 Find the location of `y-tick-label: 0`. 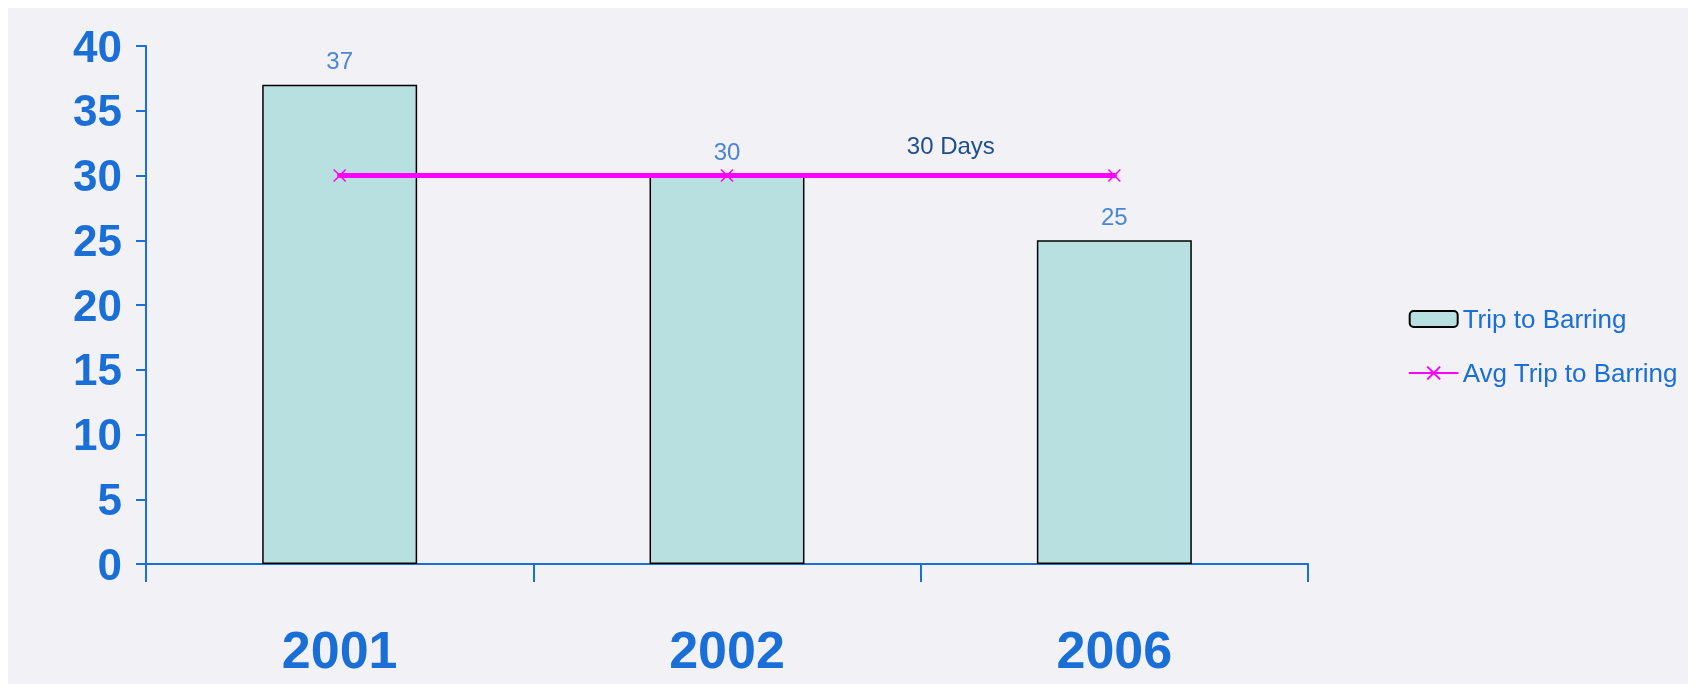

y-tick-label: 0 is located at coordinates (109, 564).